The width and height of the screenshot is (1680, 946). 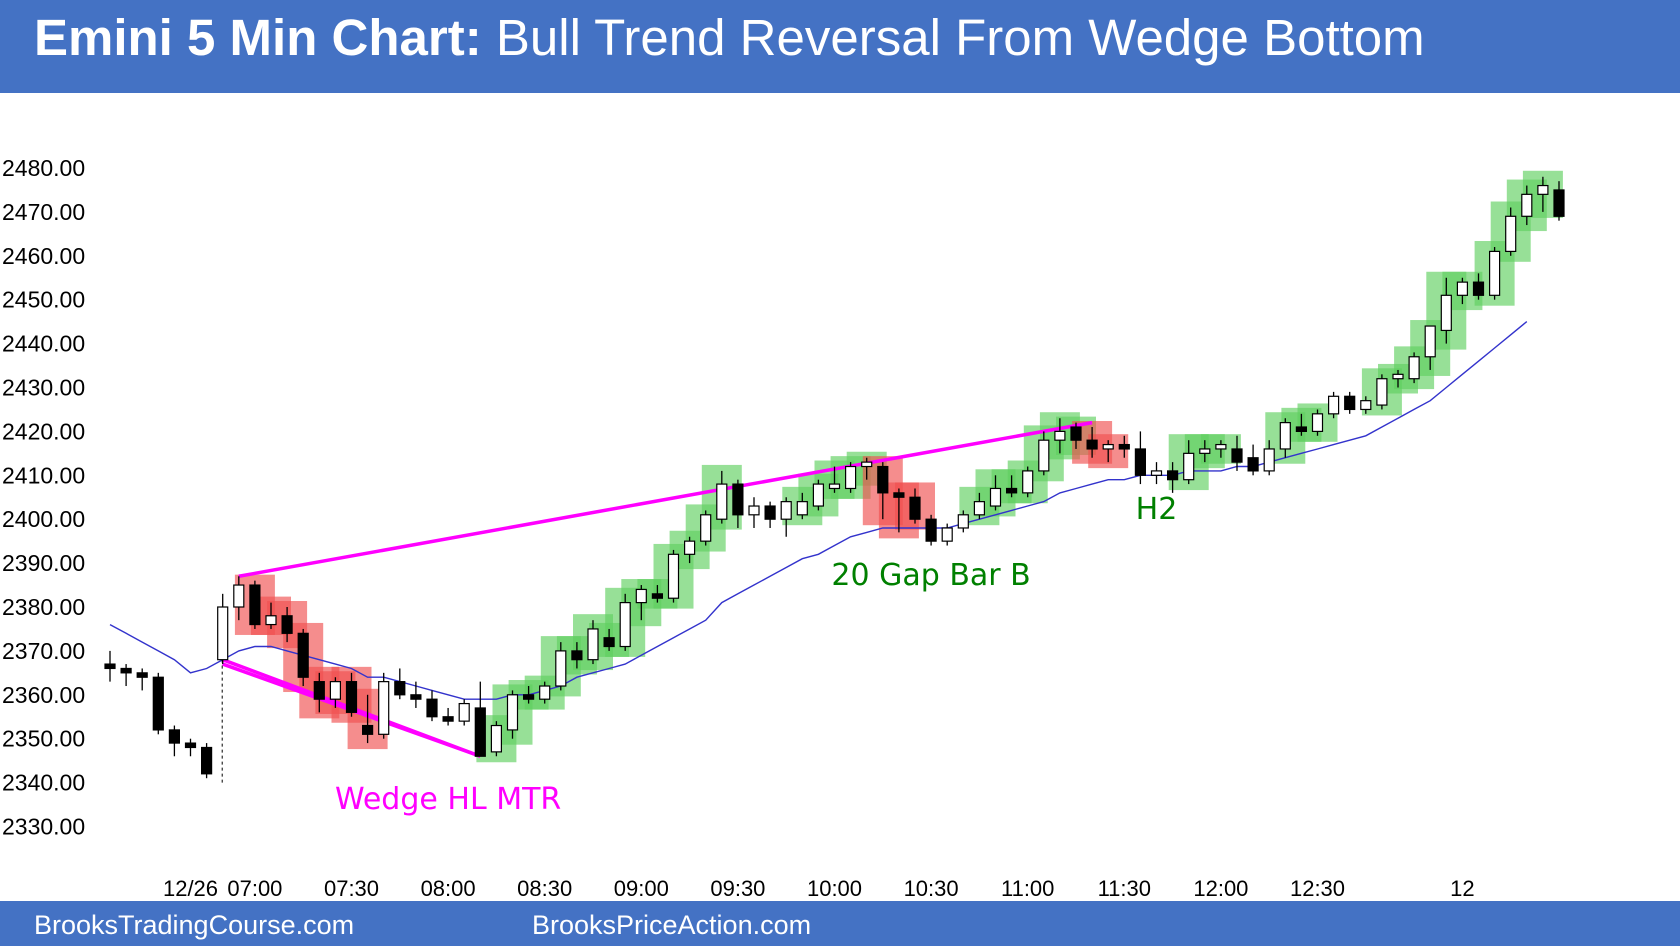 I want to click on chart-title-bold: Emini 5 Min Chart:, so click(x=258, y=37).